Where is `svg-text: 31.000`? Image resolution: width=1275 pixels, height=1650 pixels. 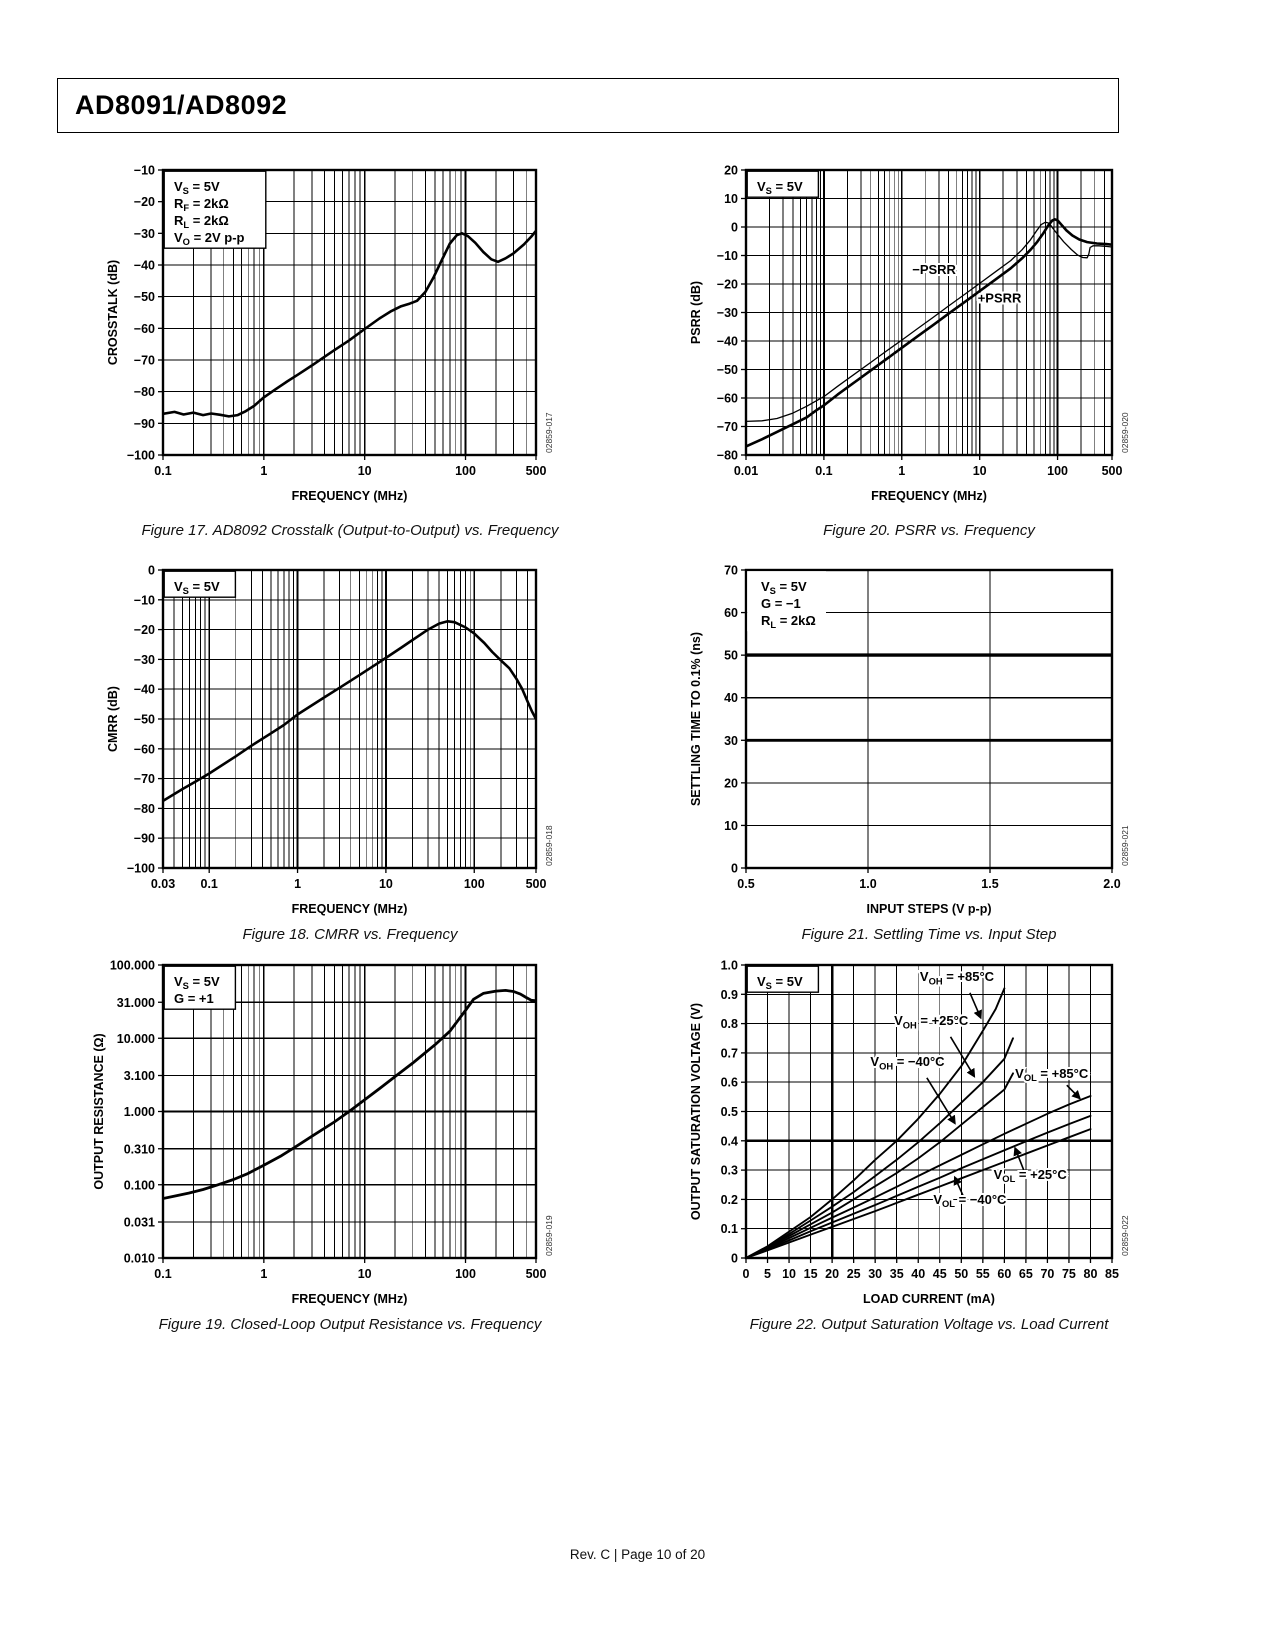
svg-text: 31.000 is located at coordinates (136, 1003).